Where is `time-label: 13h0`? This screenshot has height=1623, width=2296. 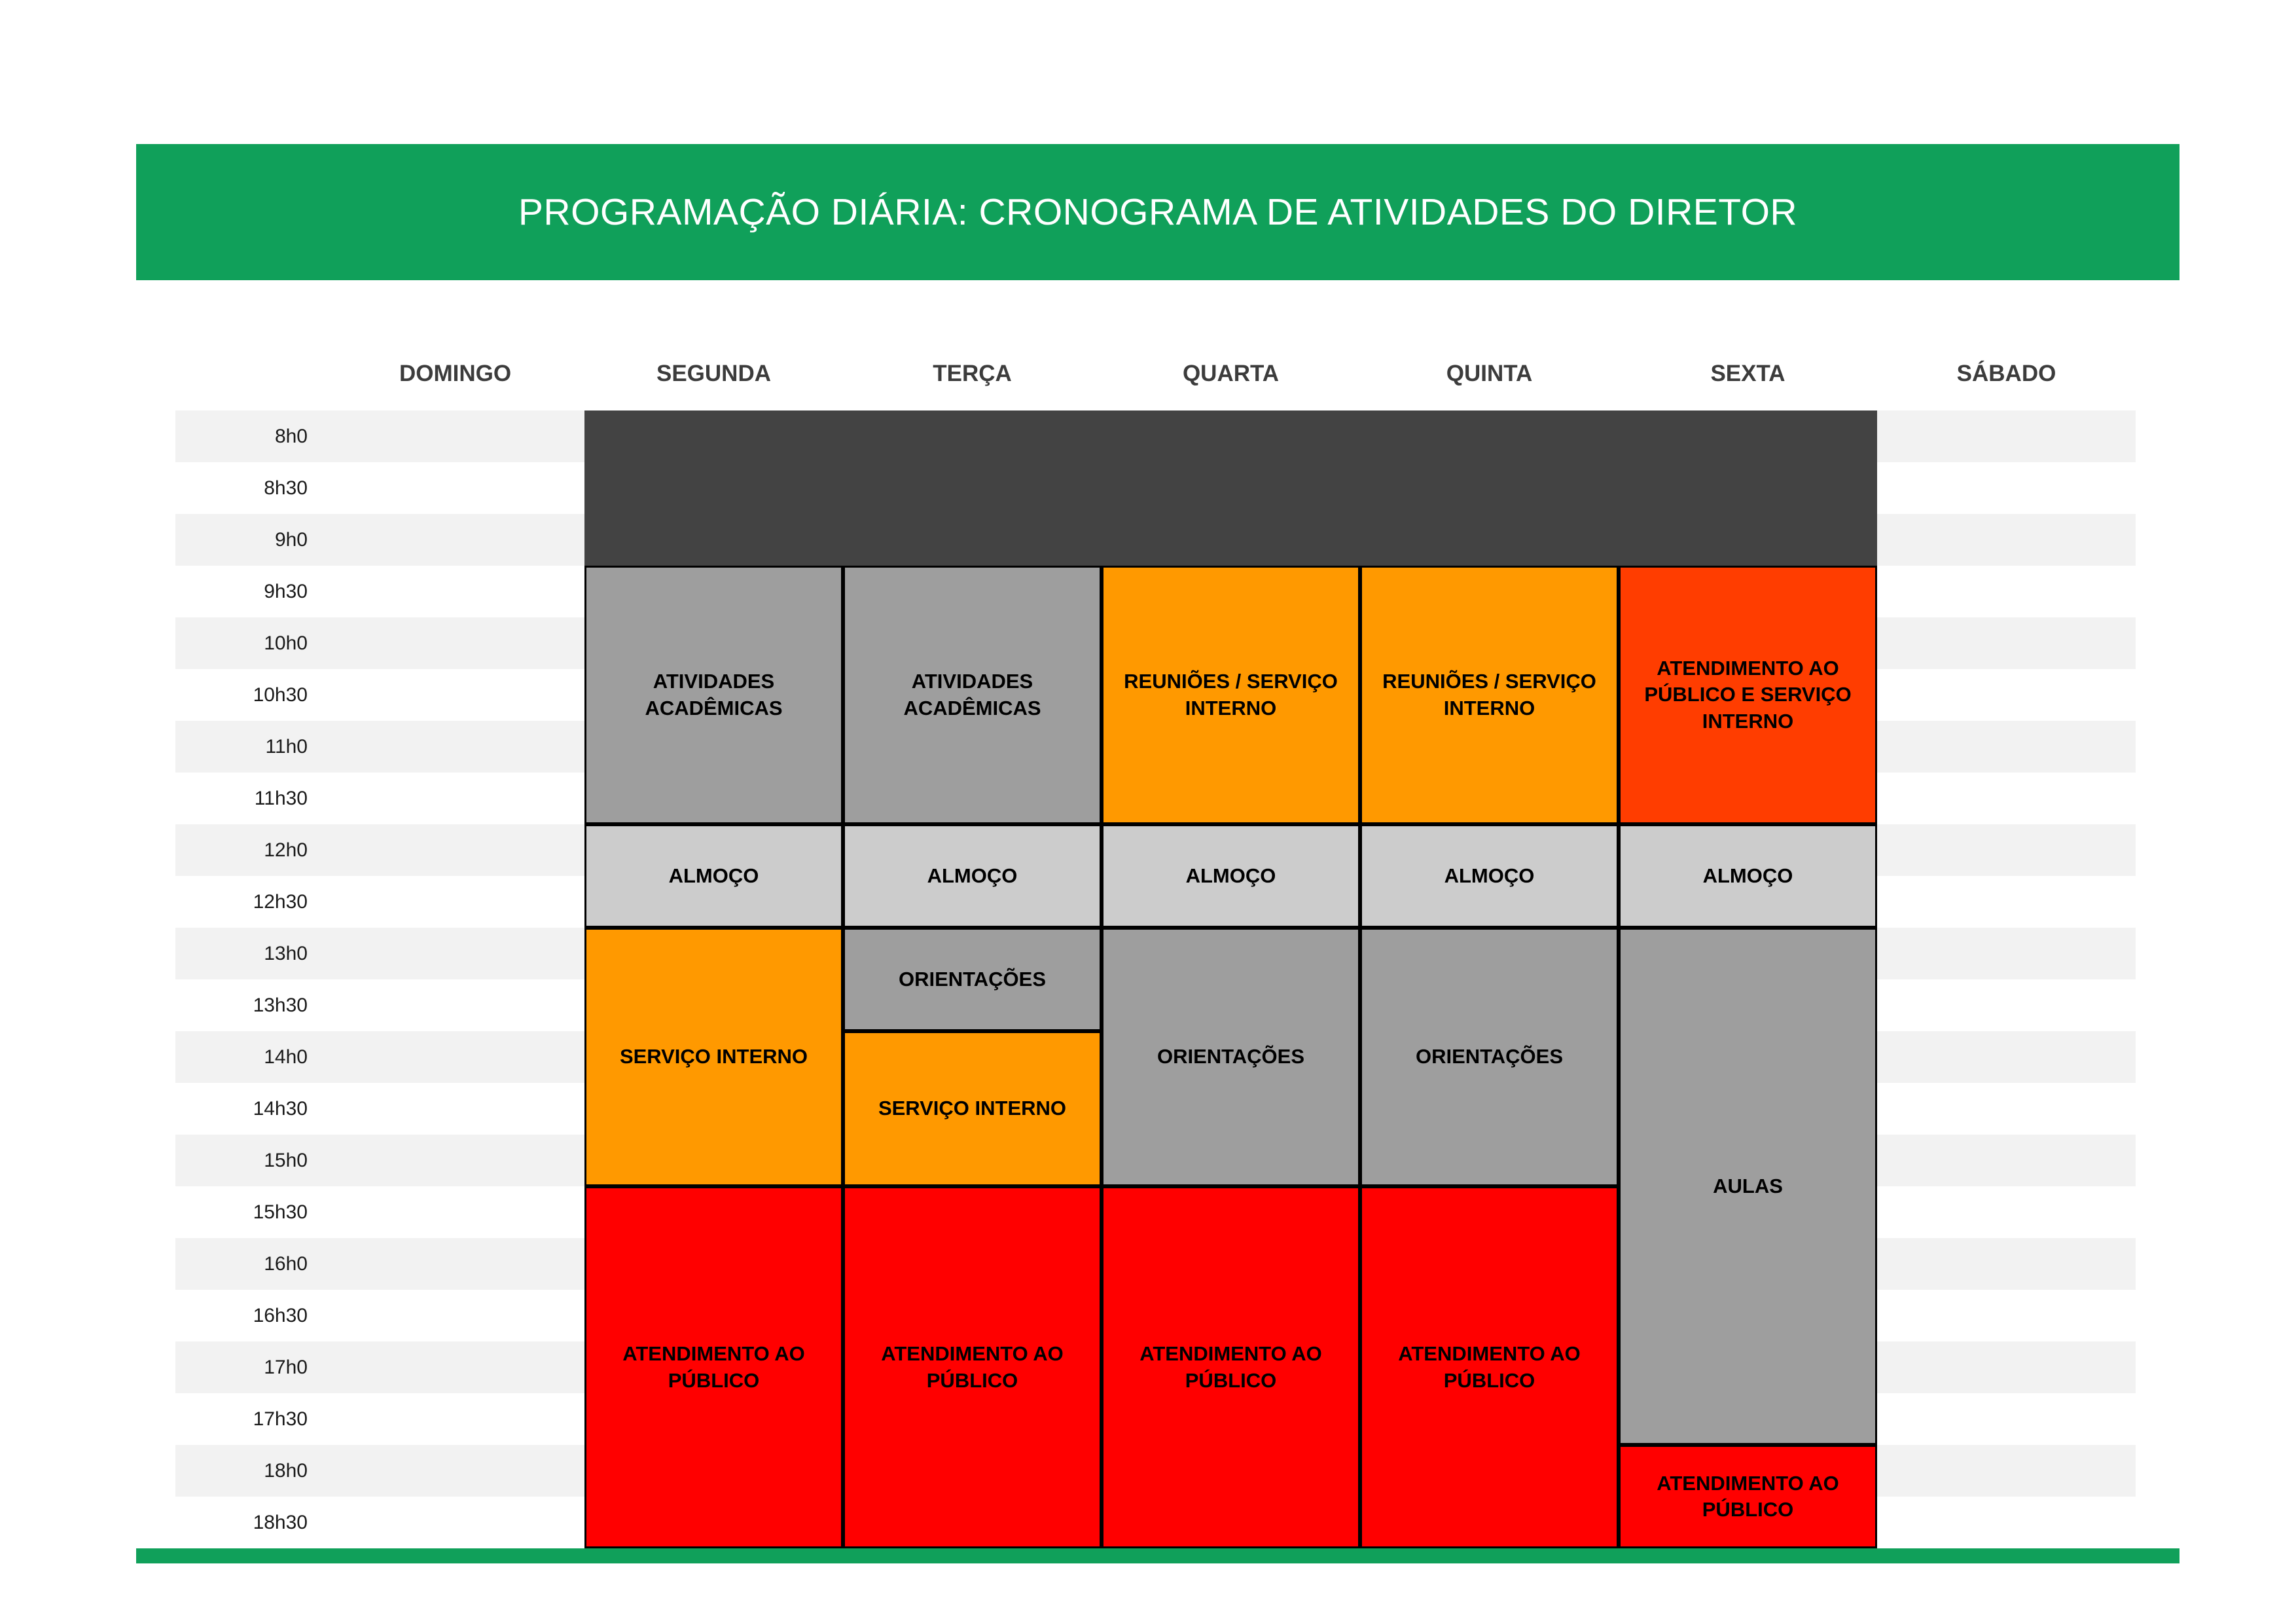 time-label: 13h0 is located at coordinates (286, 953).